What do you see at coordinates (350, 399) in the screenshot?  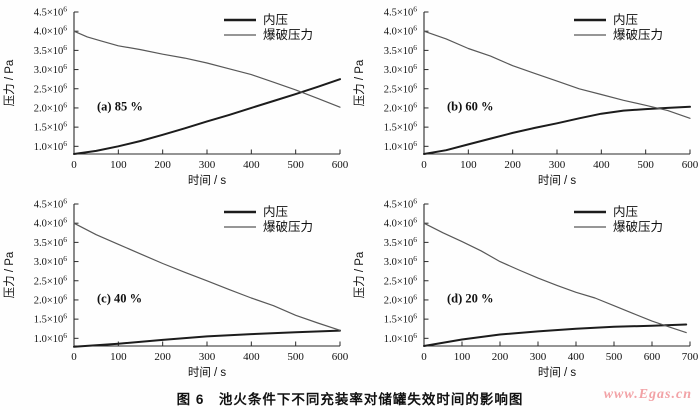 I see `figure-caption: 图 6 池火条件下不同充装率对储罐失效时间的影响图` at bounding box center [350, 399].